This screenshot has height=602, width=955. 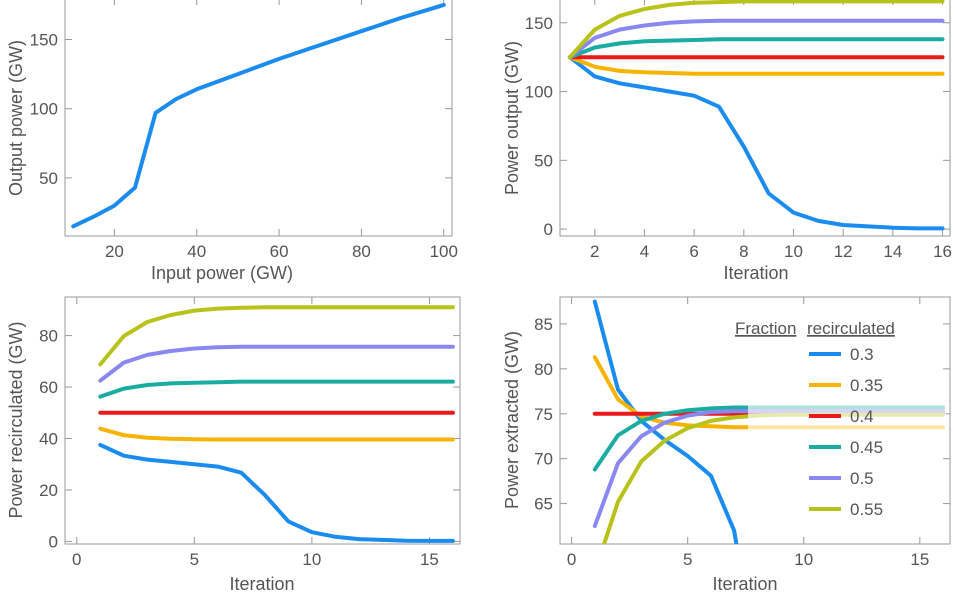 What do you see at coordinates (48, 490) in the screenshot?
I see `y-tick-label: 20` at bounding box center [48, 490].